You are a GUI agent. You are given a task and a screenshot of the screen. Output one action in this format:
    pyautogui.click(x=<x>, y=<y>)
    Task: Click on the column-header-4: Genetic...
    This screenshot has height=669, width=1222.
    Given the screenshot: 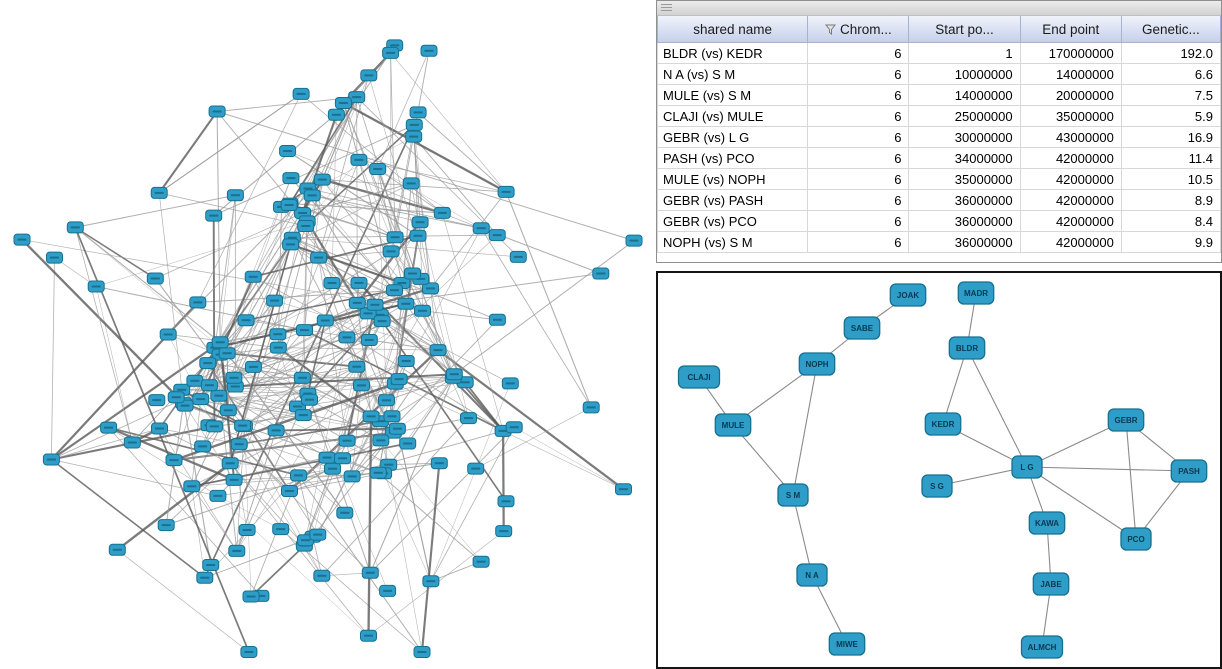 What is the action you would take?
    pyautogui.click(x=1170, y=29)
    